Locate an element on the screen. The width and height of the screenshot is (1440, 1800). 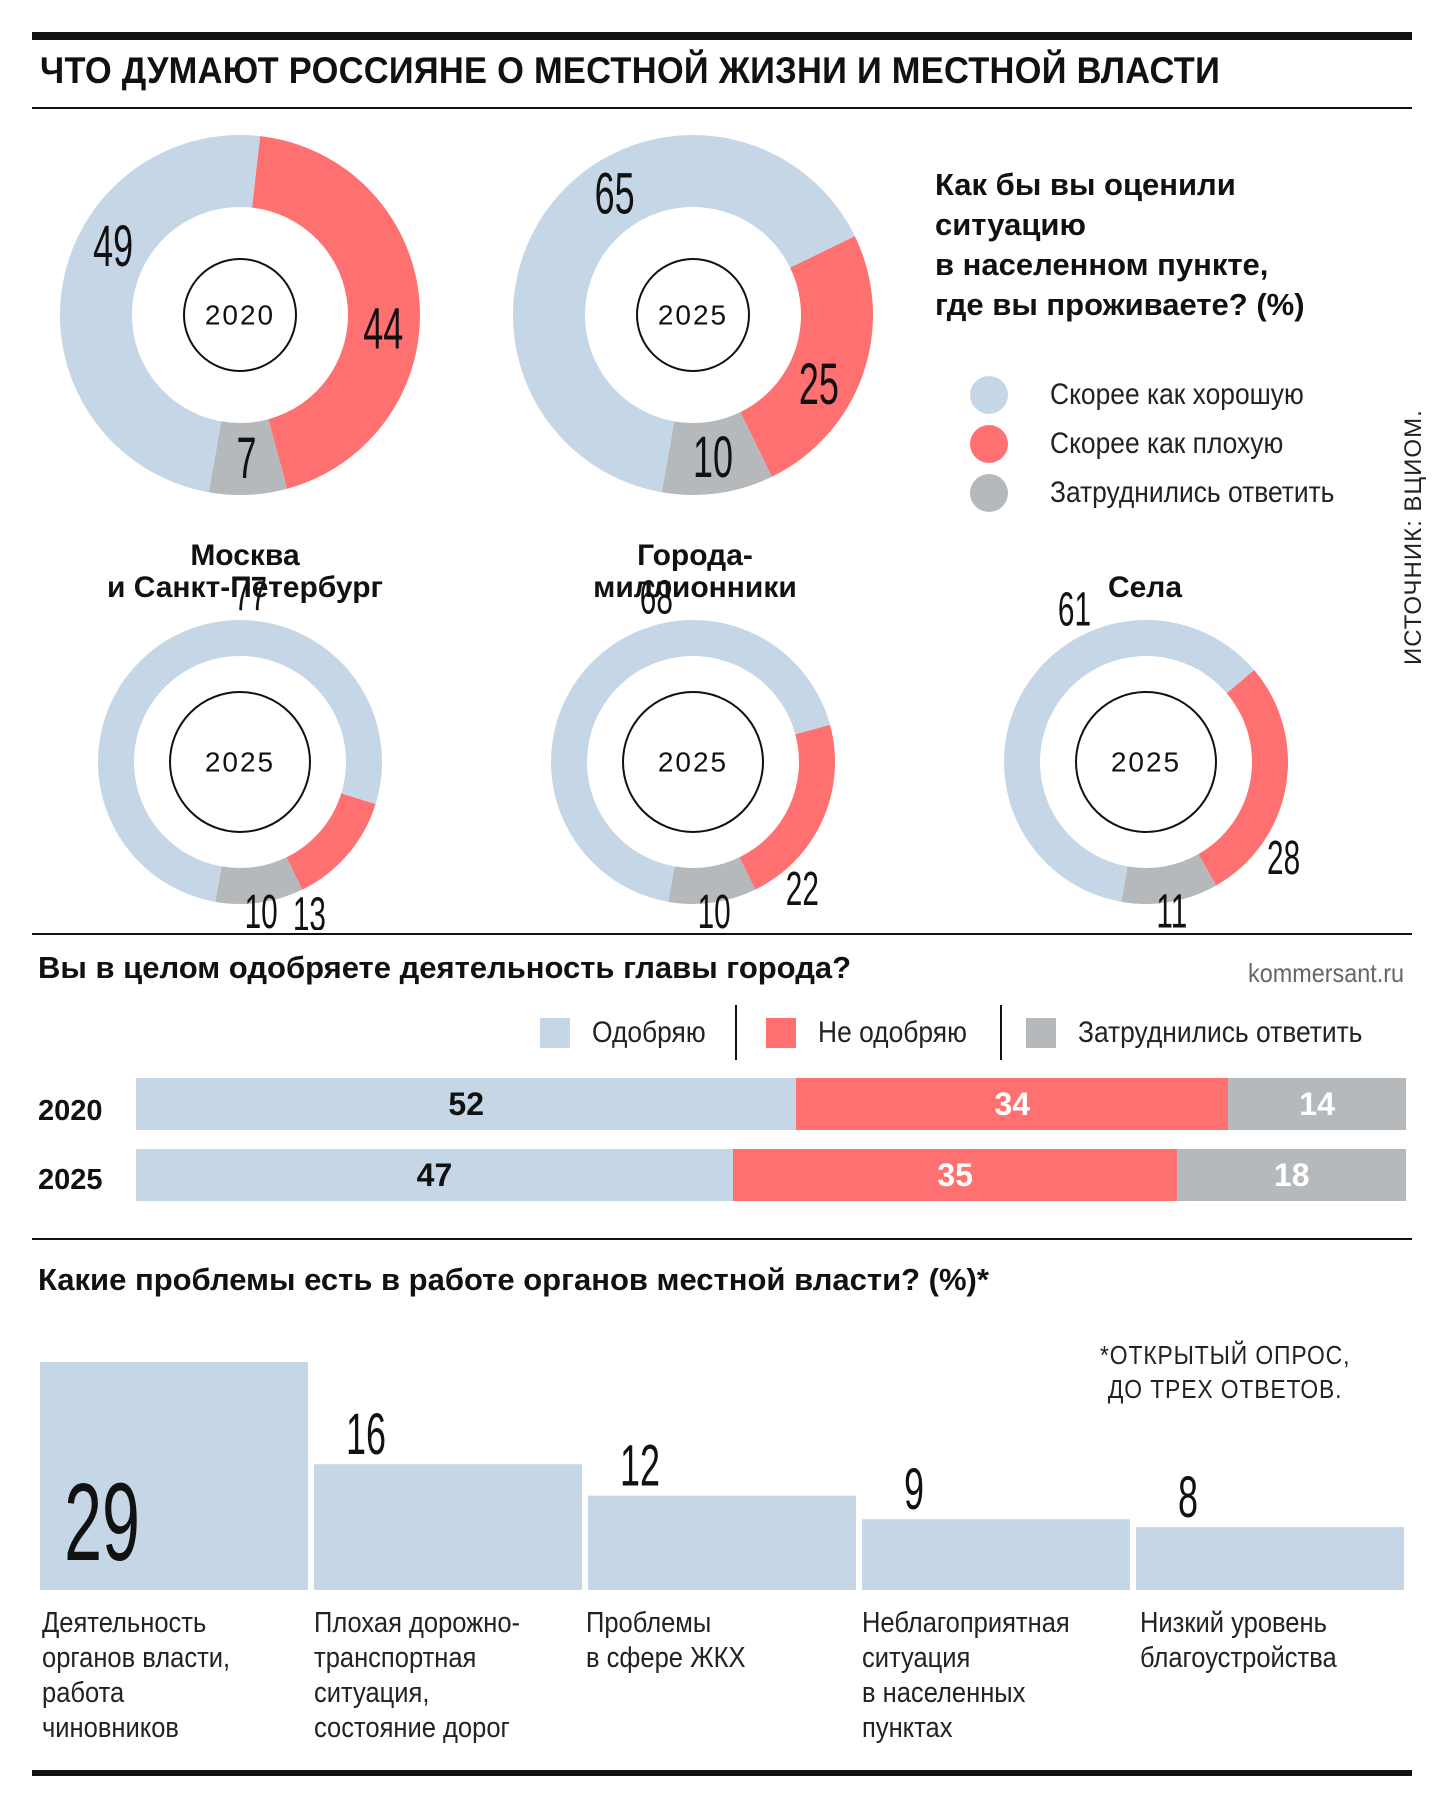
donut-question-line: где вы проживаете? (%) is located at coordinates (1120, 304).